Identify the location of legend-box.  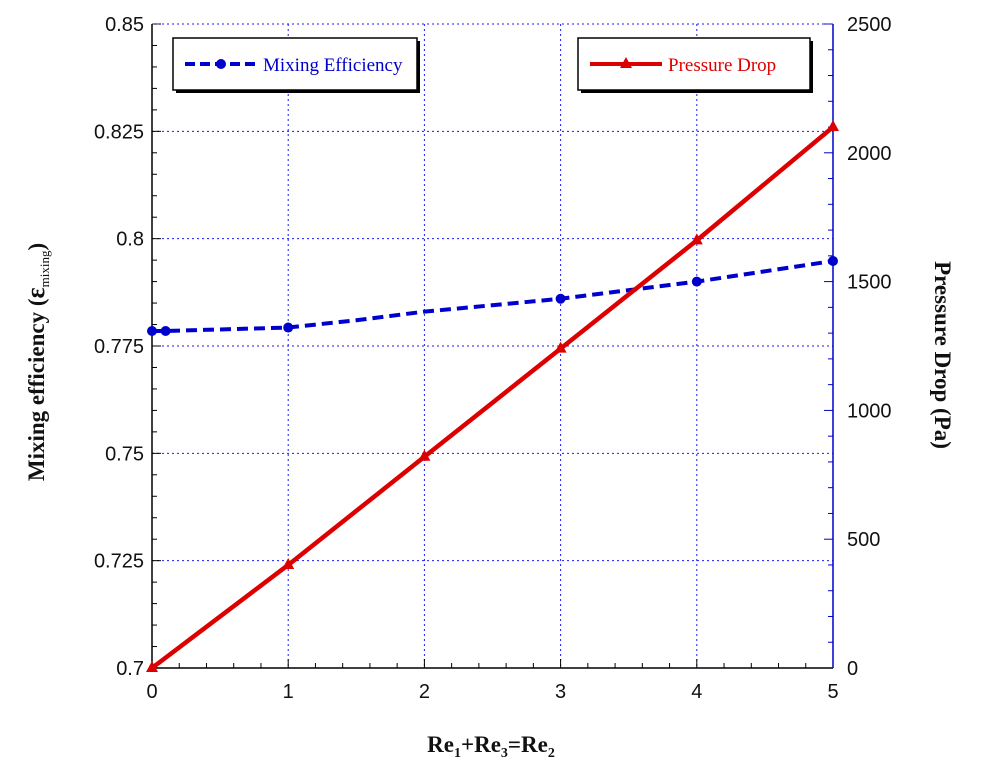
(295, 64).